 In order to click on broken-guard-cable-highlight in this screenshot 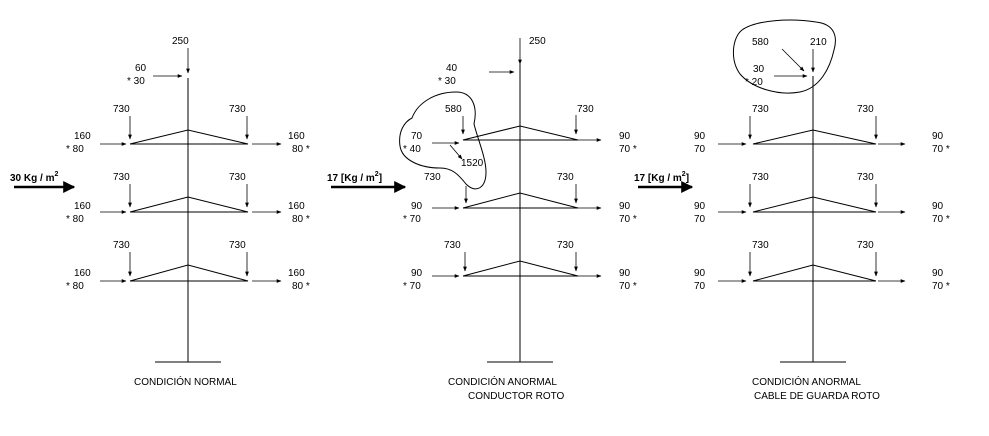, I will do `click(784, 56)`.